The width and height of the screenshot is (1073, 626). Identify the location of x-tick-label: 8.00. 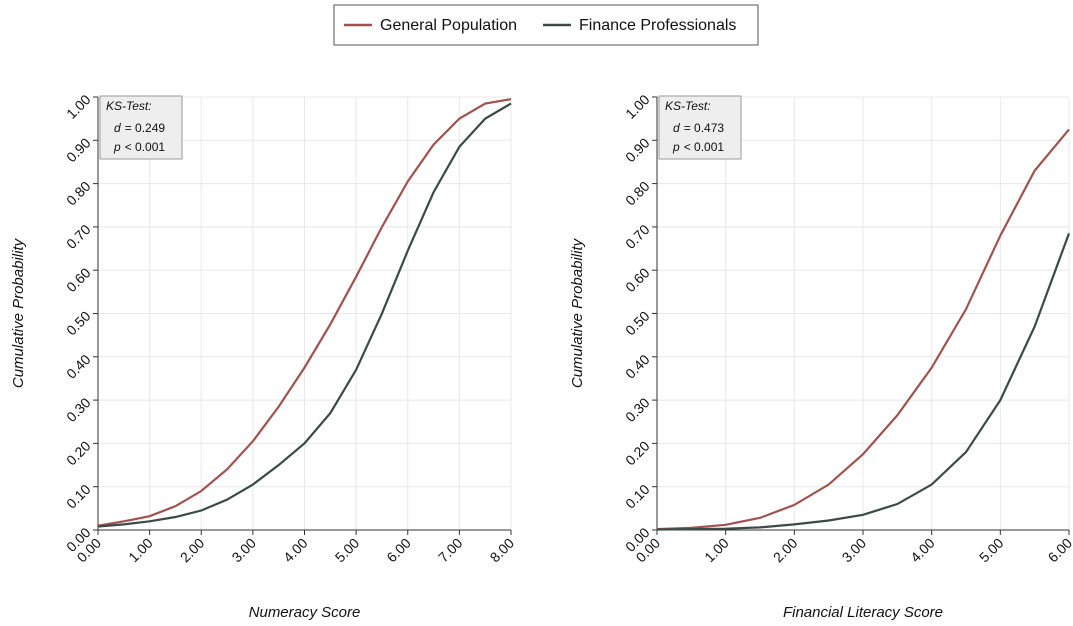
(502, 550).